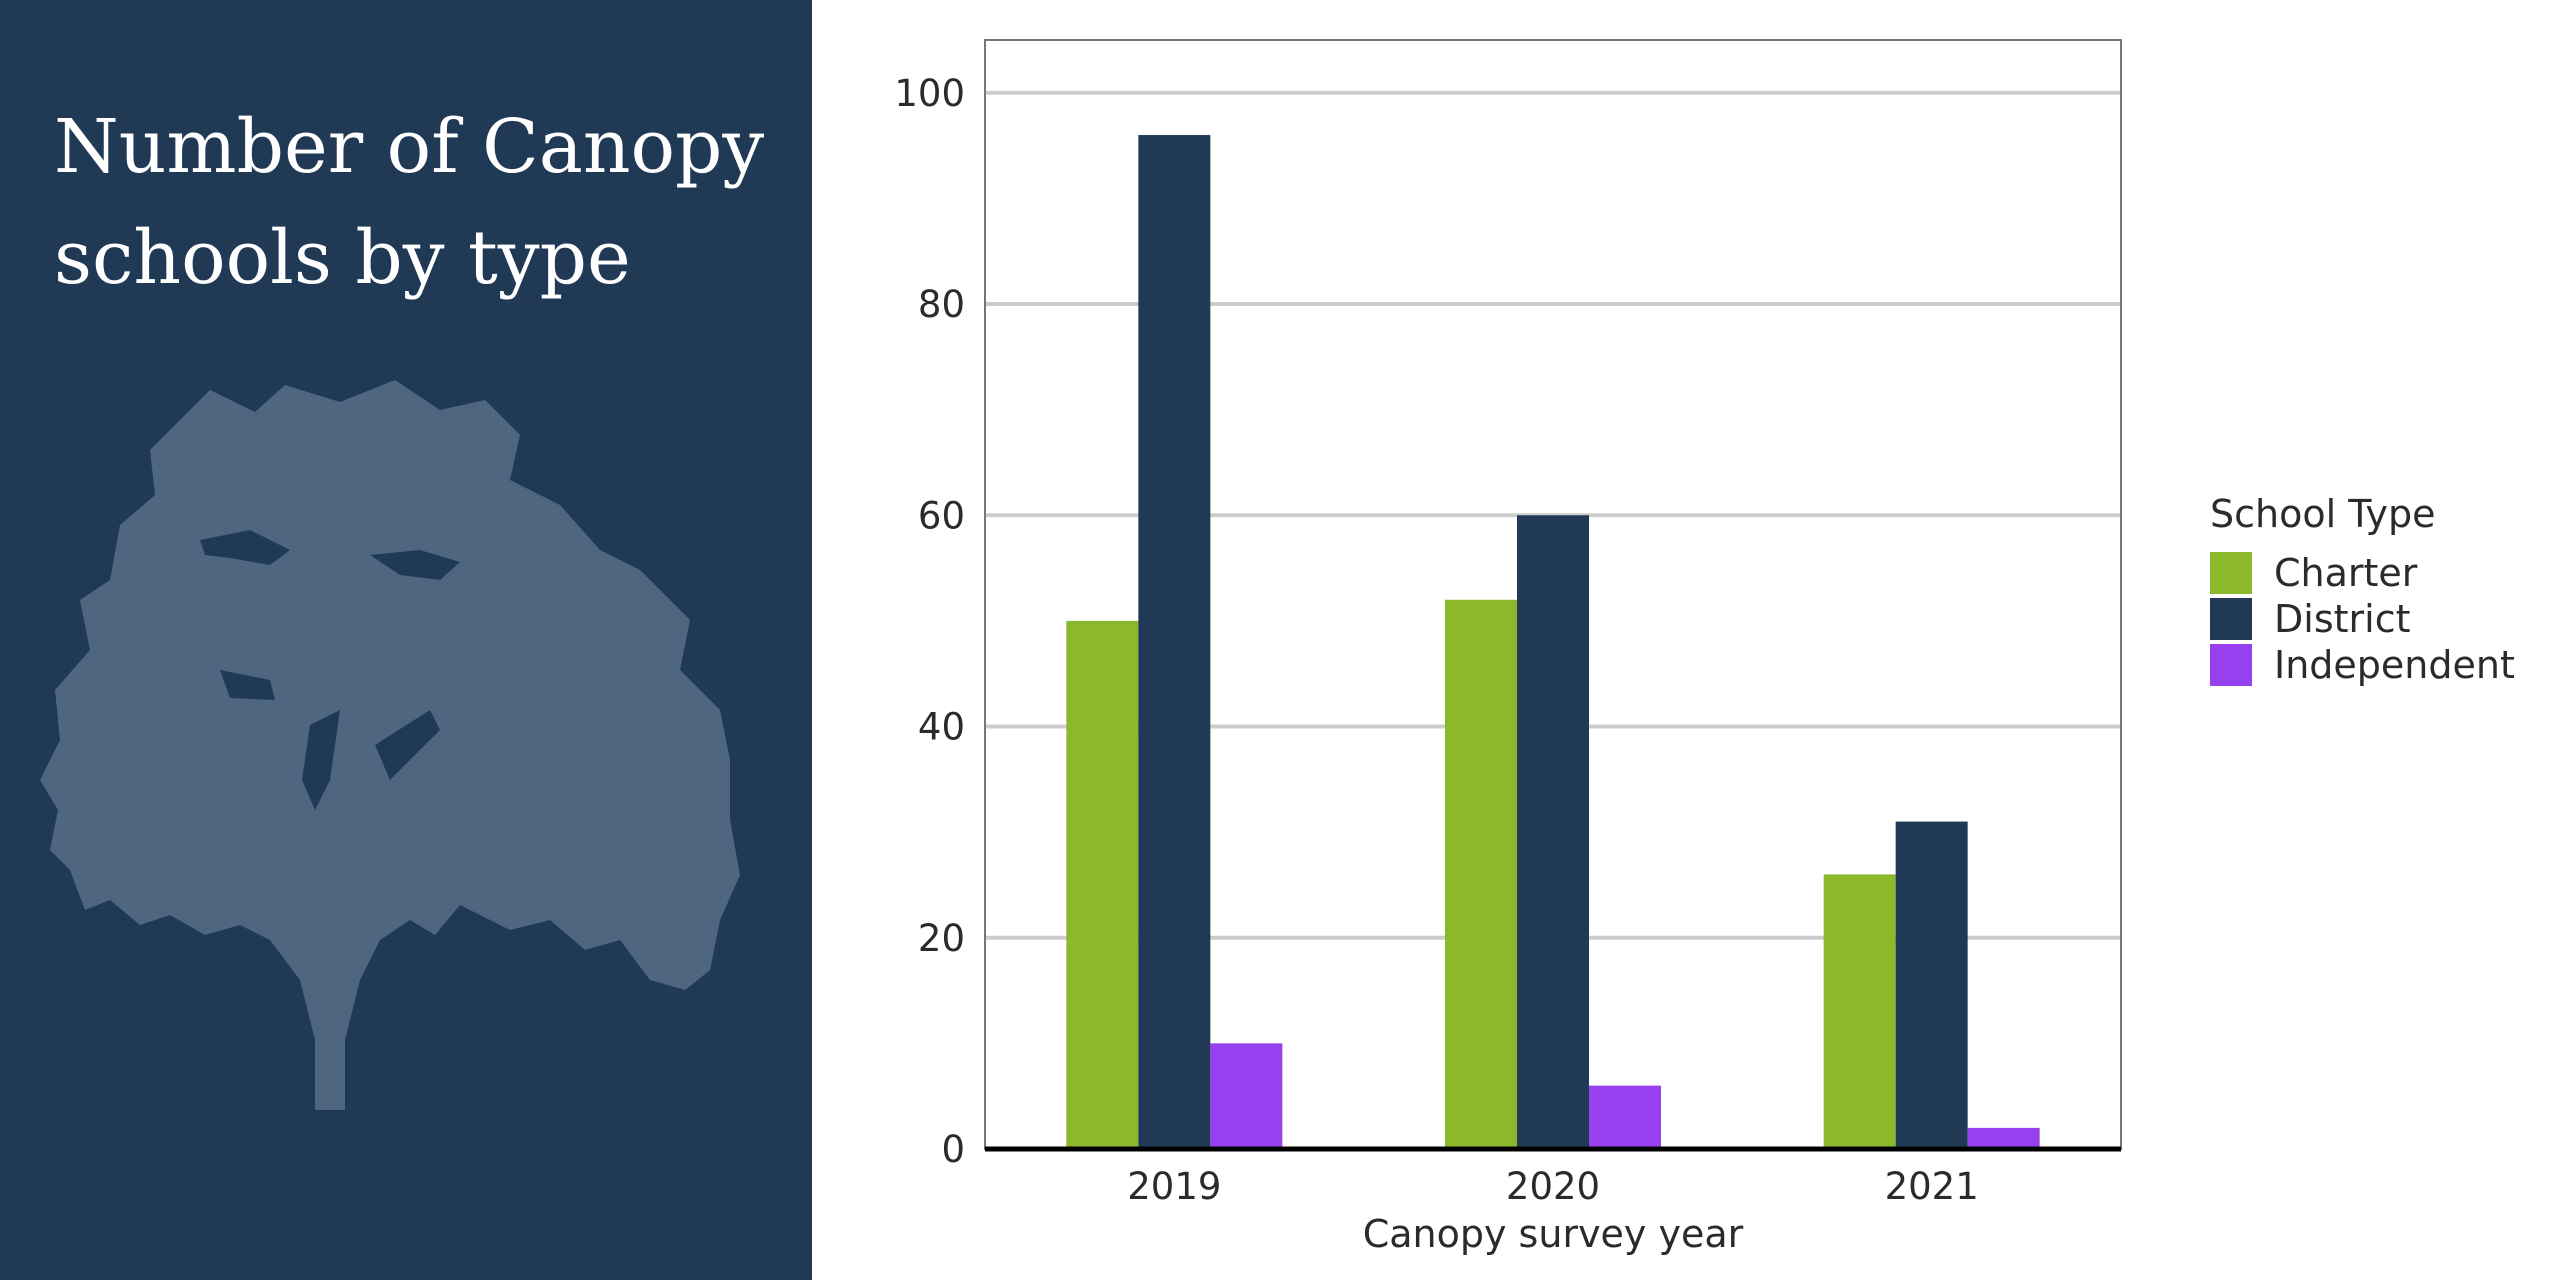 The image size is (2560, 1280). I want to click on legend-item-district: District, so click(2375, 619).